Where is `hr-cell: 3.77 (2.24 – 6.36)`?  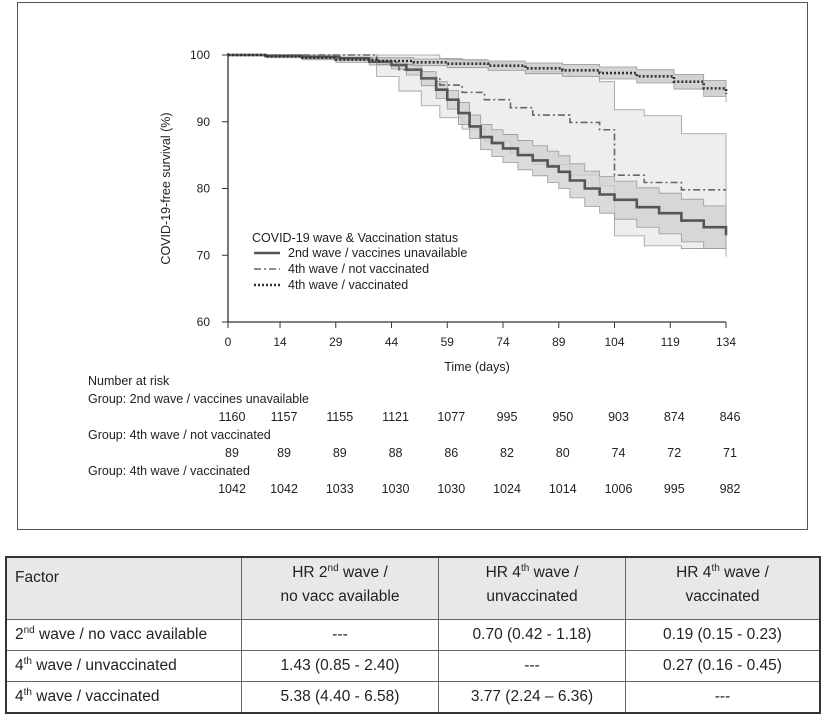
hr-cell: 3.77 (2.24 – 6.36) is located at coordinates (532, 697).